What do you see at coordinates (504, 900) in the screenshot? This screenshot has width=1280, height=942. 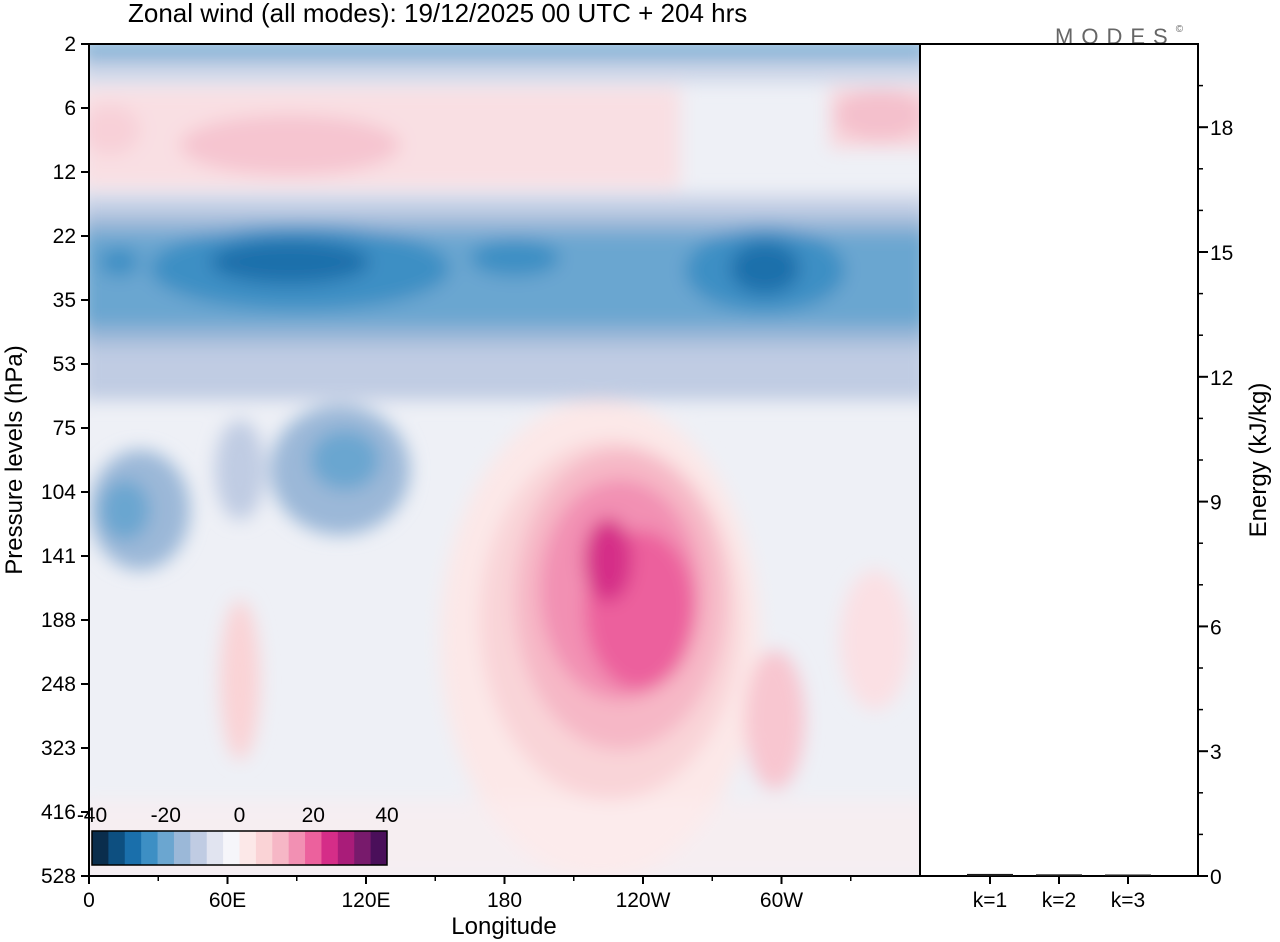 I see `x-tick-label: 180` at bounding box center [504, 900].